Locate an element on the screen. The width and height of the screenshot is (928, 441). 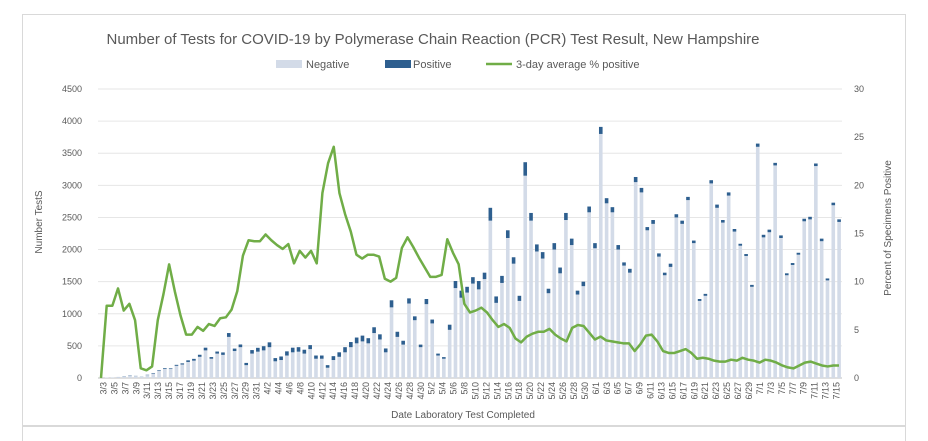
x-tick-label: 4/12 is located at coordinates (322, 391).